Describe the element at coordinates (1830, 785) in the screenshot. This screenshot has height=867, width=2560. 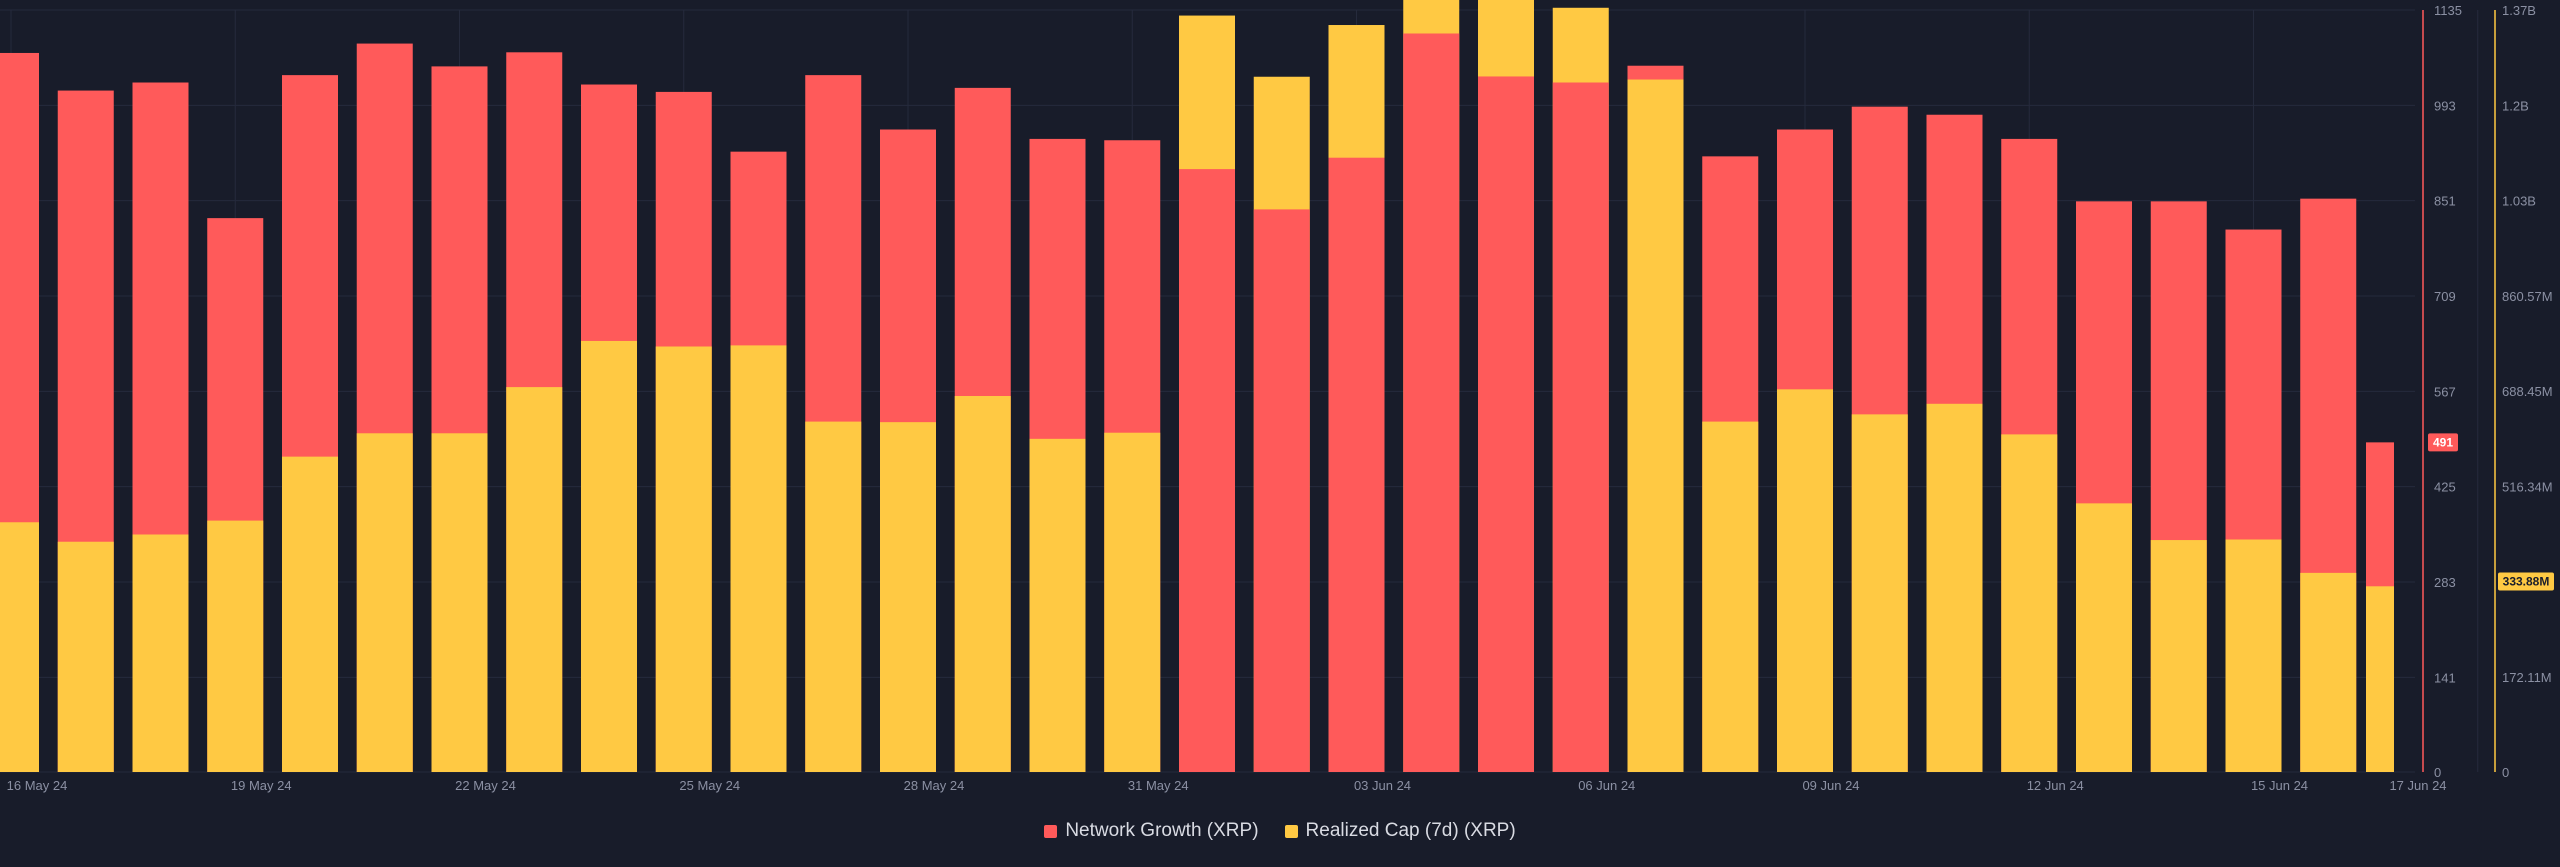
I see `x-tick-label: 09 Jun 24` at that location.